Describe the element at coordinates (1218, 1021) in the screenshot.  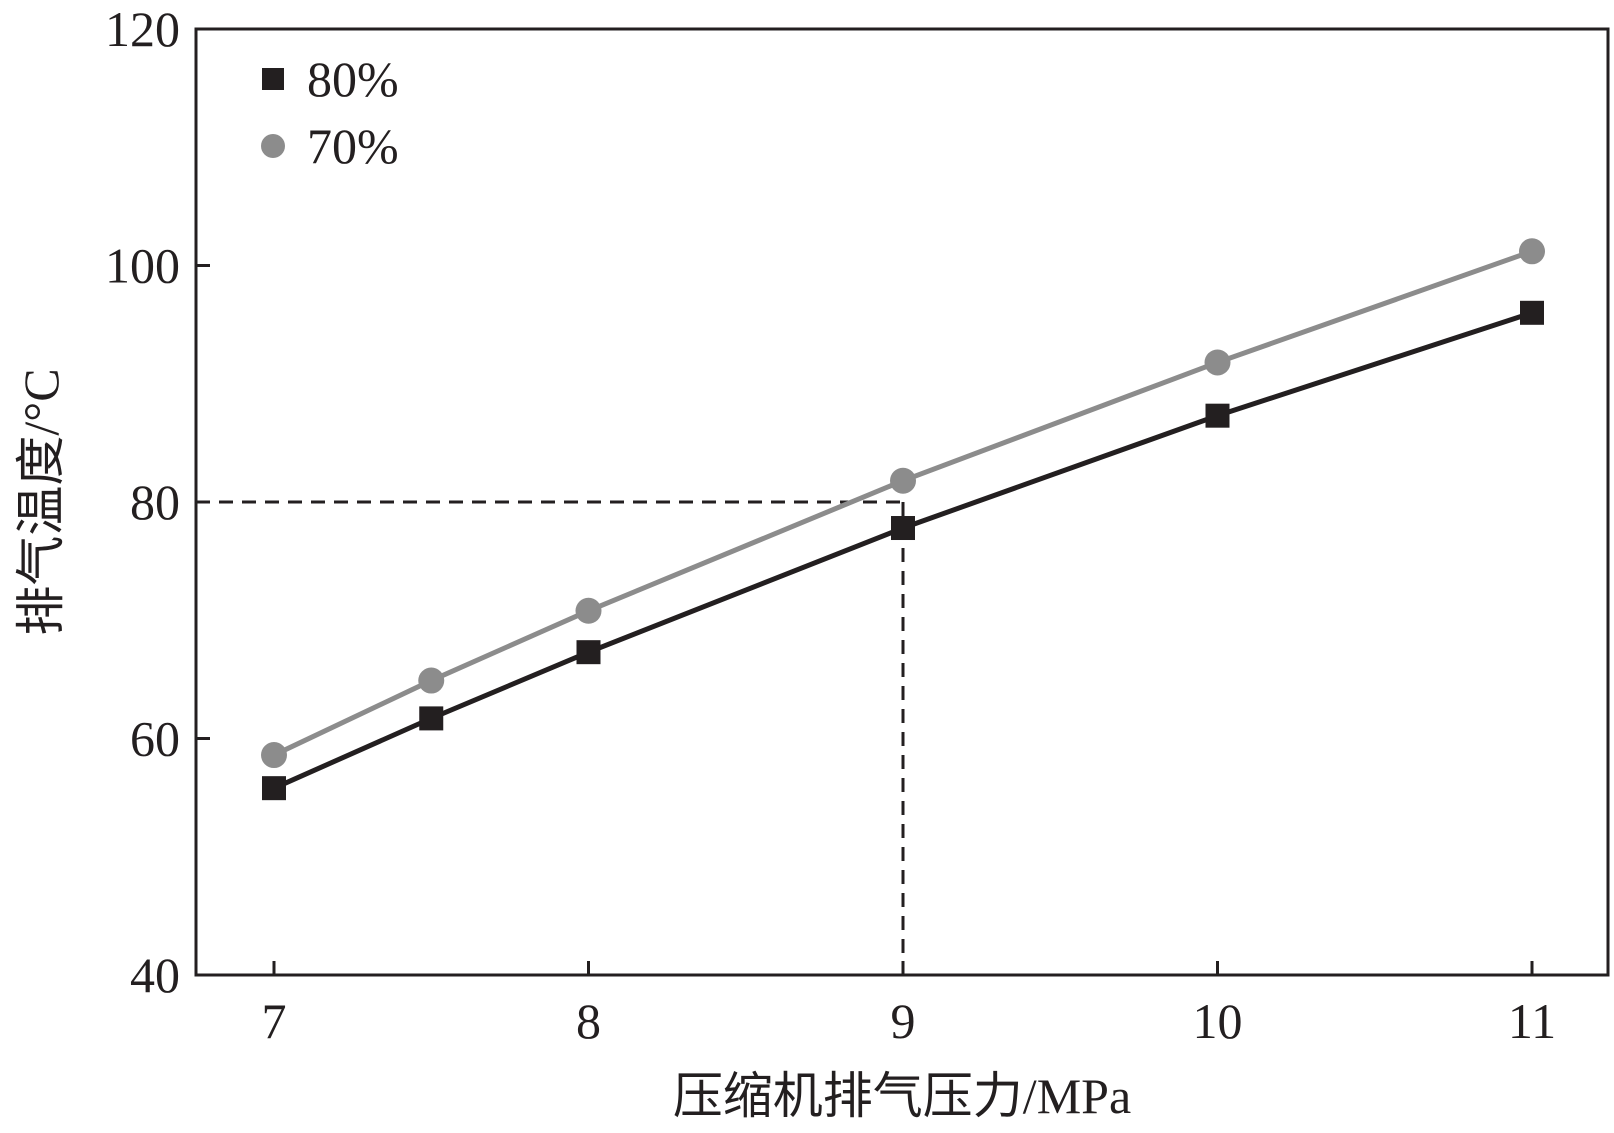
I see `x-tick-label: 10` at that location.